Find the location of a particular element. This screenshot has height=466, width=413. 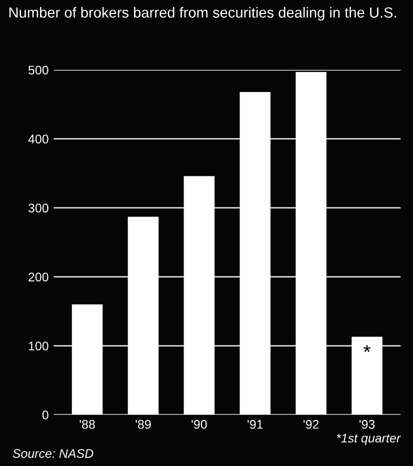

x-tick-label: '91 is located at coordinates (255, 424).